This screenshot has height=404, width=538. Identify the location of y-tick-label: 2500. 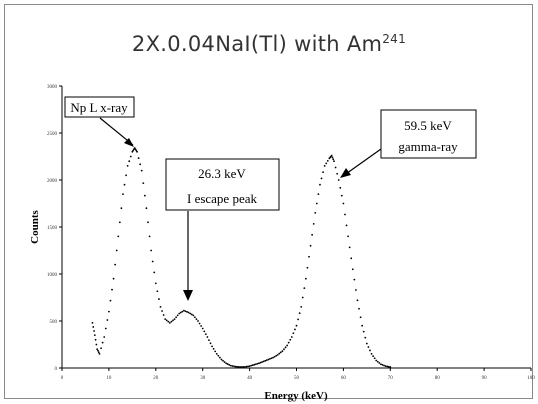
(52, 134).